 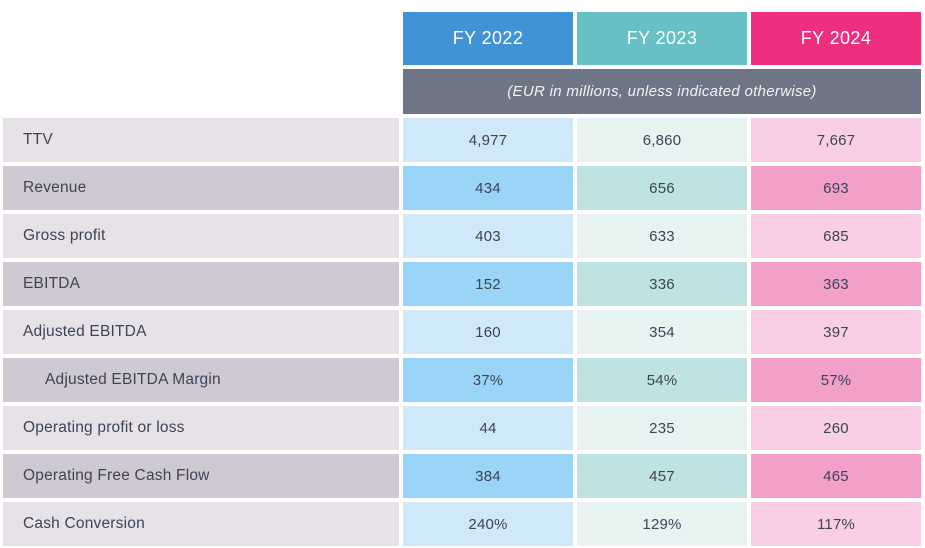 What do you see at coordinates (662, 428) in the screenshot?
I see `cell-operating-profit-fy2023: 235` at bounding box center [662, 428].